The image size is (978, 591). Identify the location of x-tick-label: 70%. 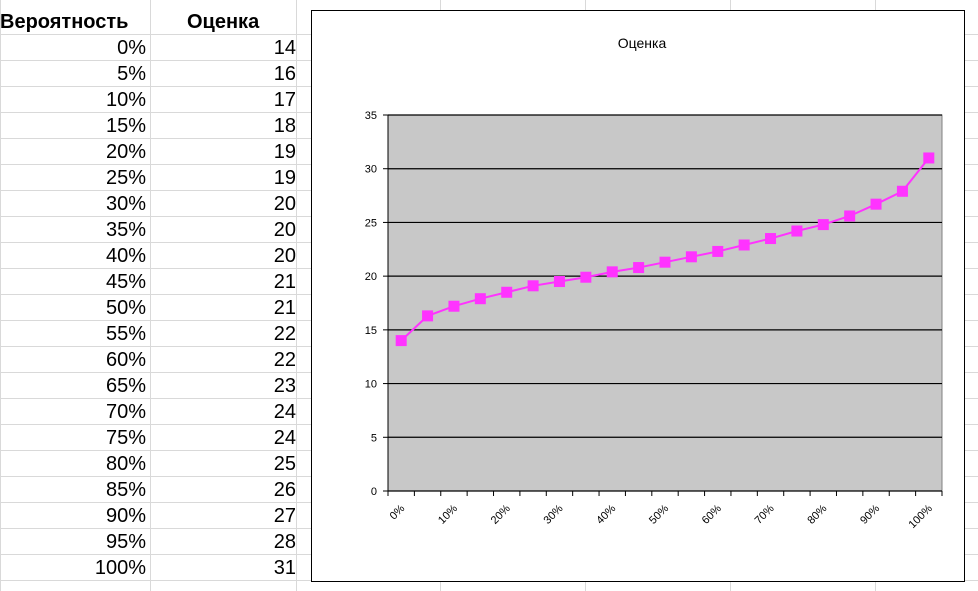
(765, 514).